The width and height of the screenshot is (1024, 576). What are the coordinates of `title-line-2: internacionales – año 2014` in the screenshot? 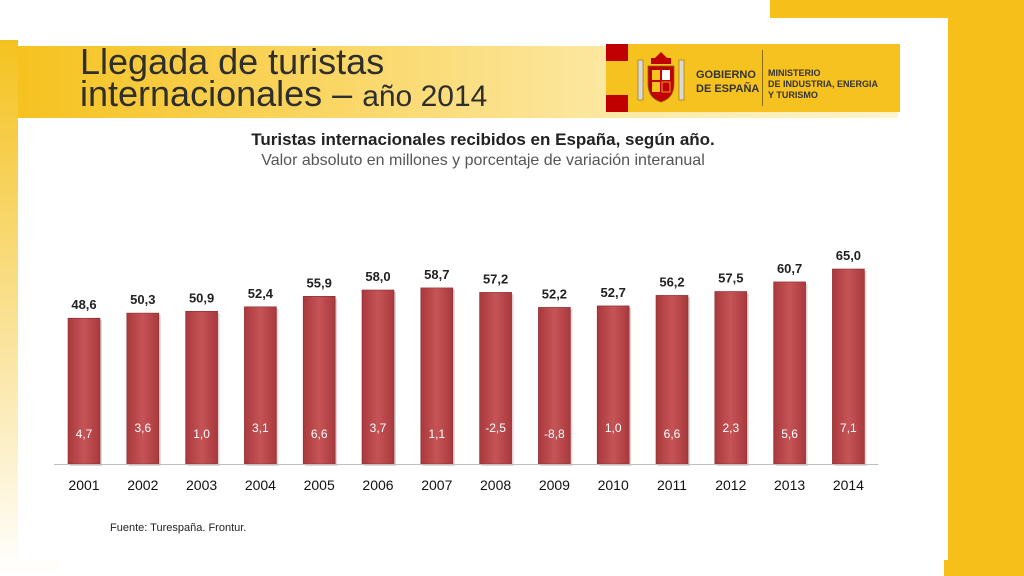 It's located at (284, 94).